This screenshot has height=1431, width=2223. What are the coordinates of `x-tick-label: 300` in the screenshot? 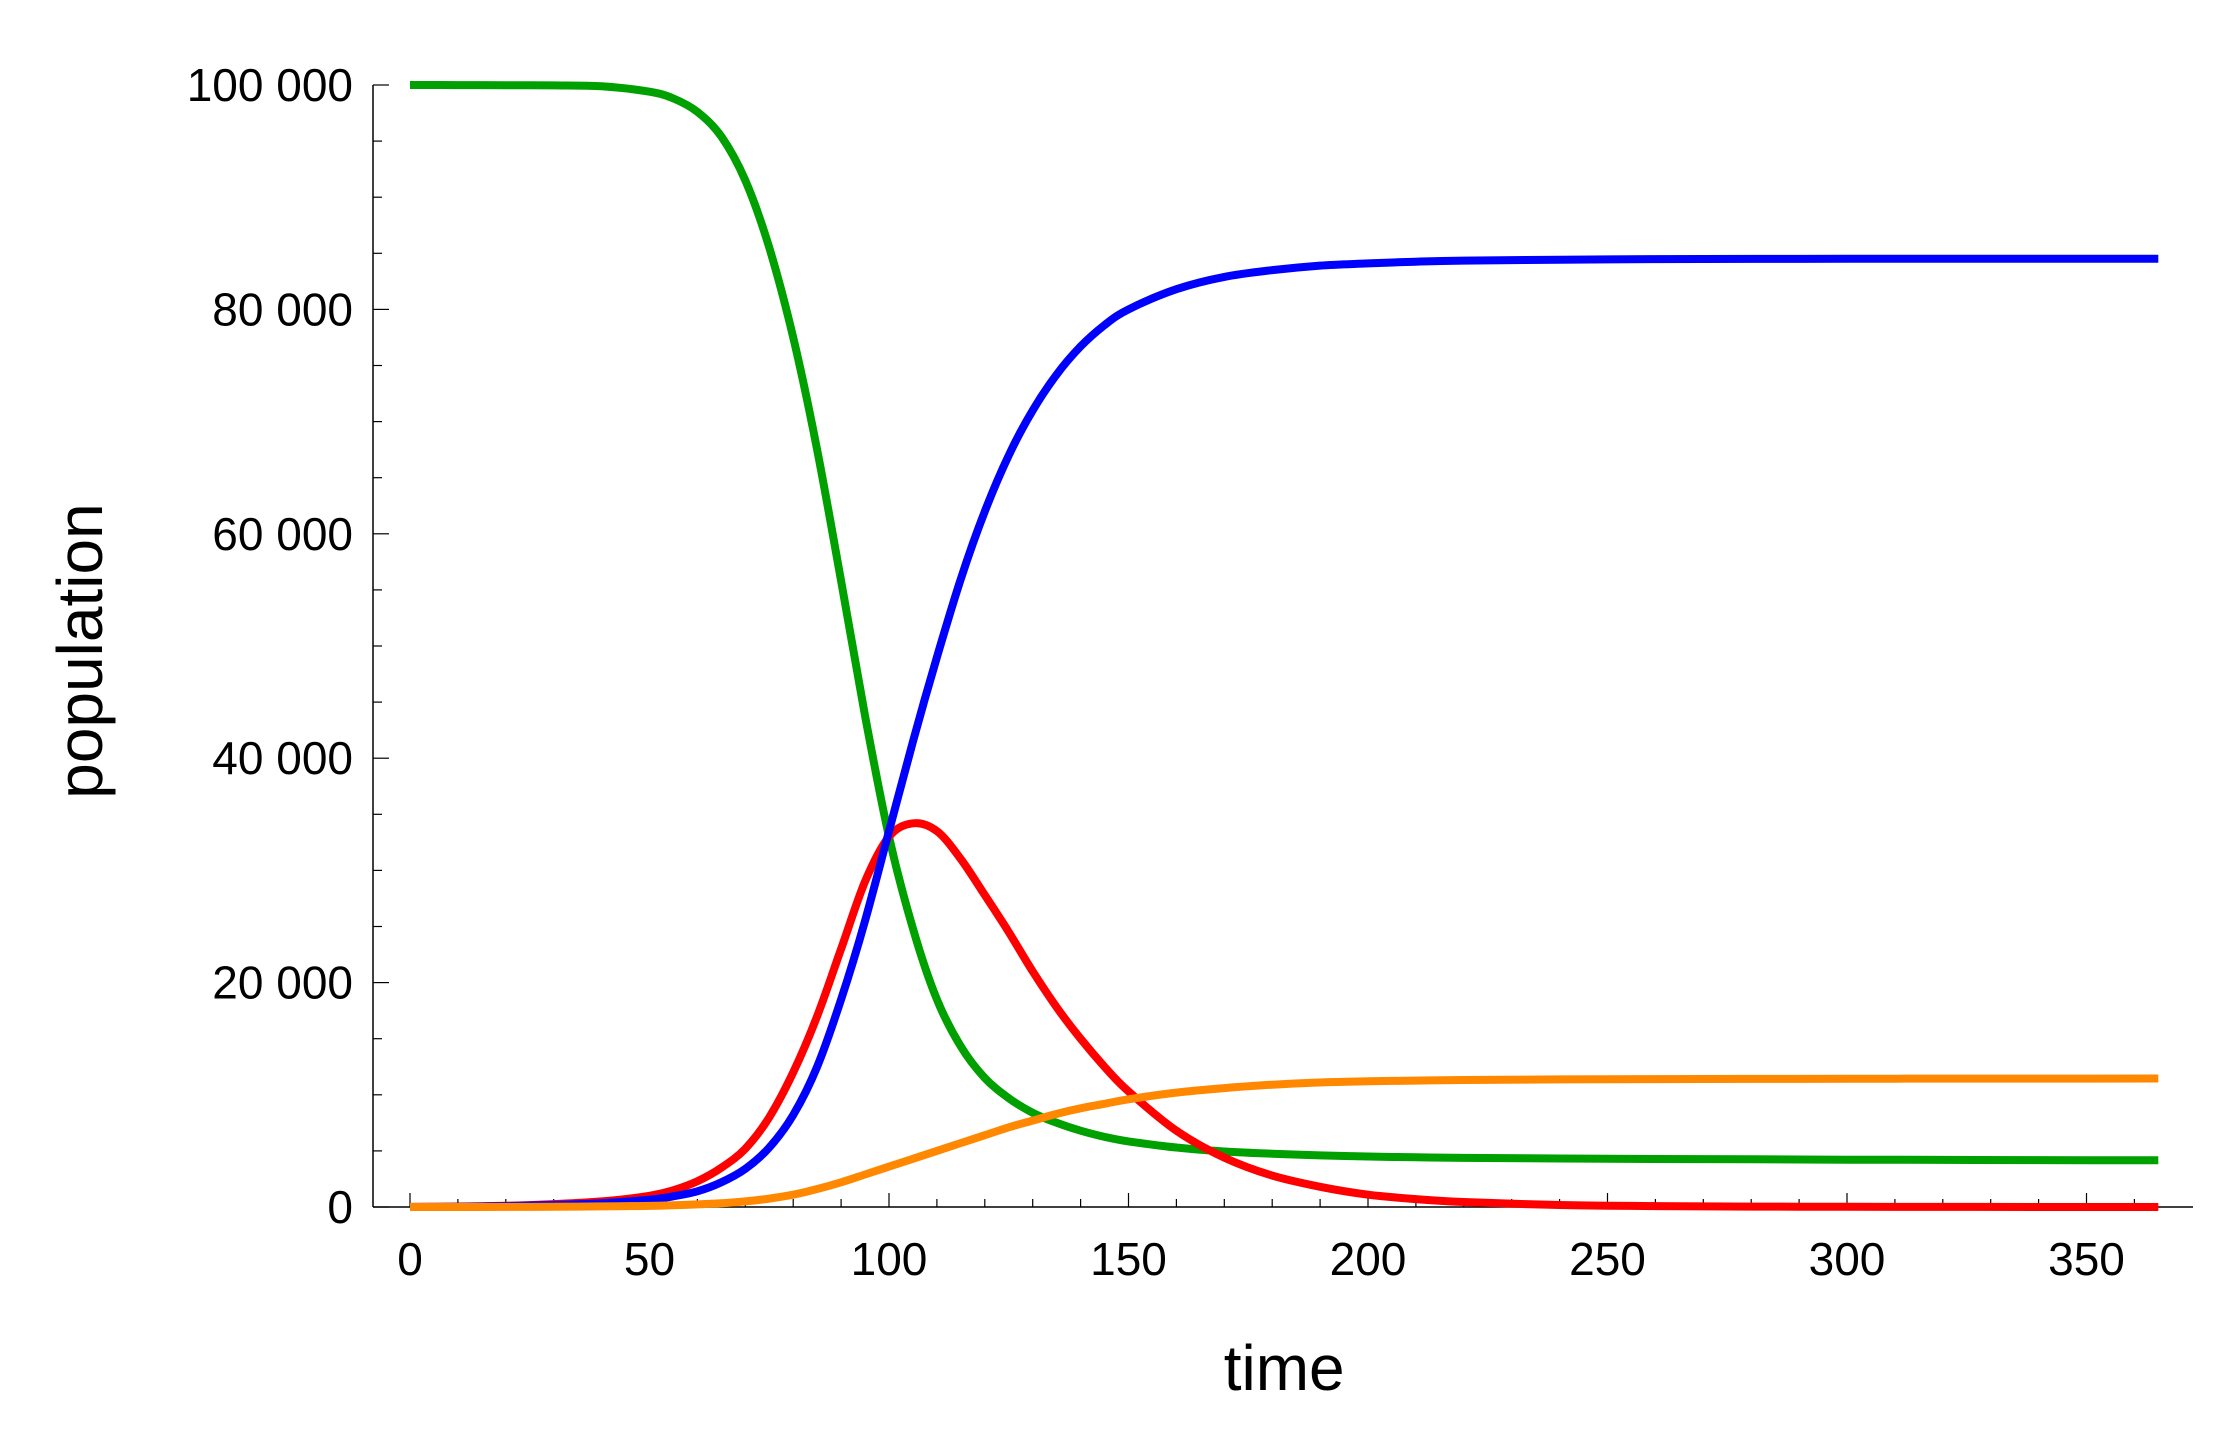 It's located at (1847, 1259).